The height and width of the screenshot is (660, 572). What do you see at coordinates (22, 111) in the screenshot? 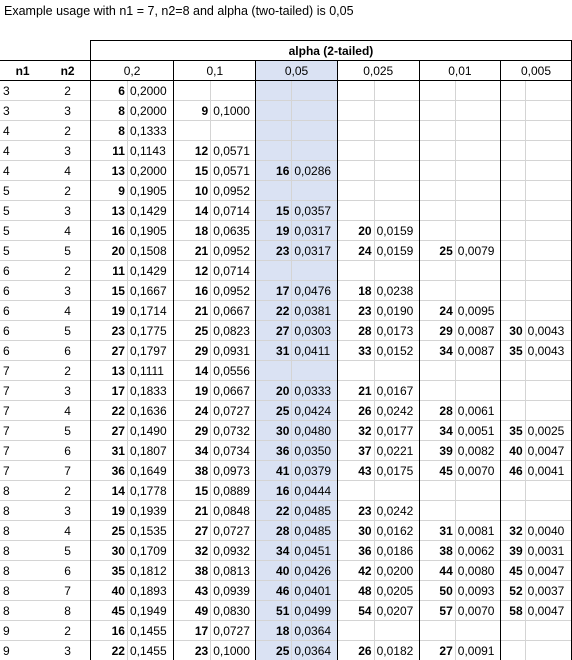
I see `n1-cell: 3` at bounding box center [22, 111].